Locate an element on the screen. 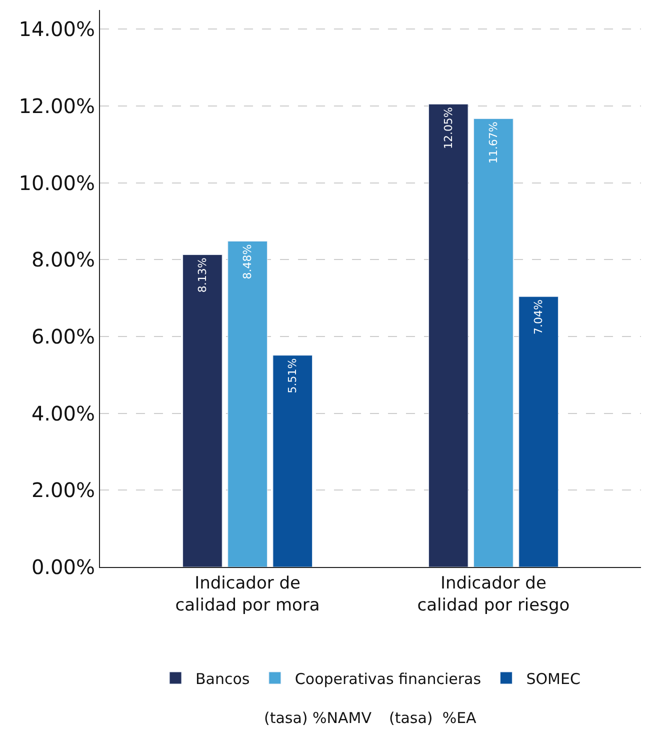  y-tick-label: 10.00% is located at coordinates (56, 182).